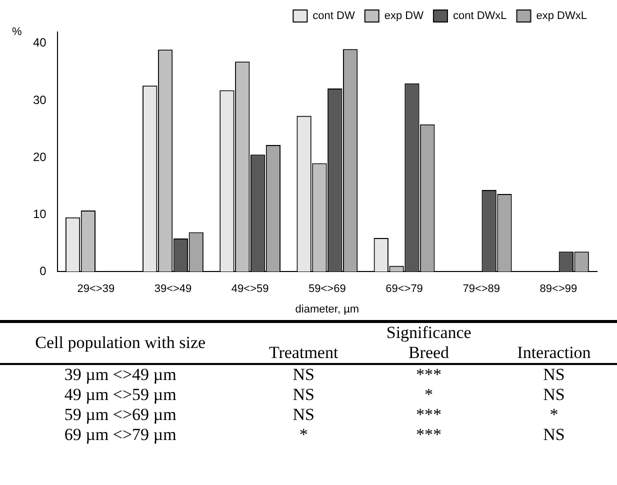  What do you see at coordinates (17, 32) in the screenshot?
I see `y-axis-title: %` at bounding box center [17, 32].